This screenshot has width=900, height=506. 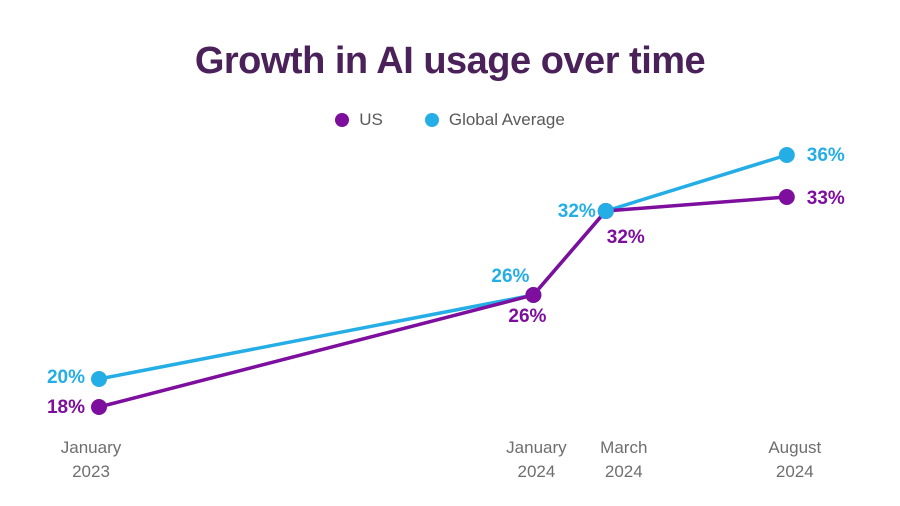 I want to click on chart-legend: US Global Average, so click(x=450, y=120).